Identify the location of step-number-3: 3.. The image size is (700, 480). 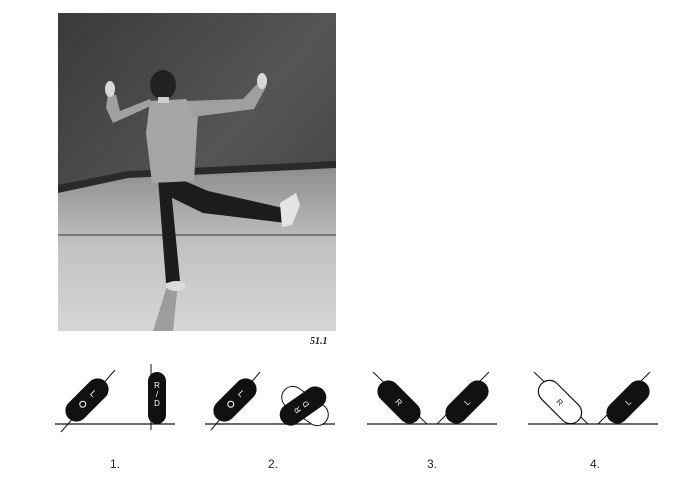
(432, 464).